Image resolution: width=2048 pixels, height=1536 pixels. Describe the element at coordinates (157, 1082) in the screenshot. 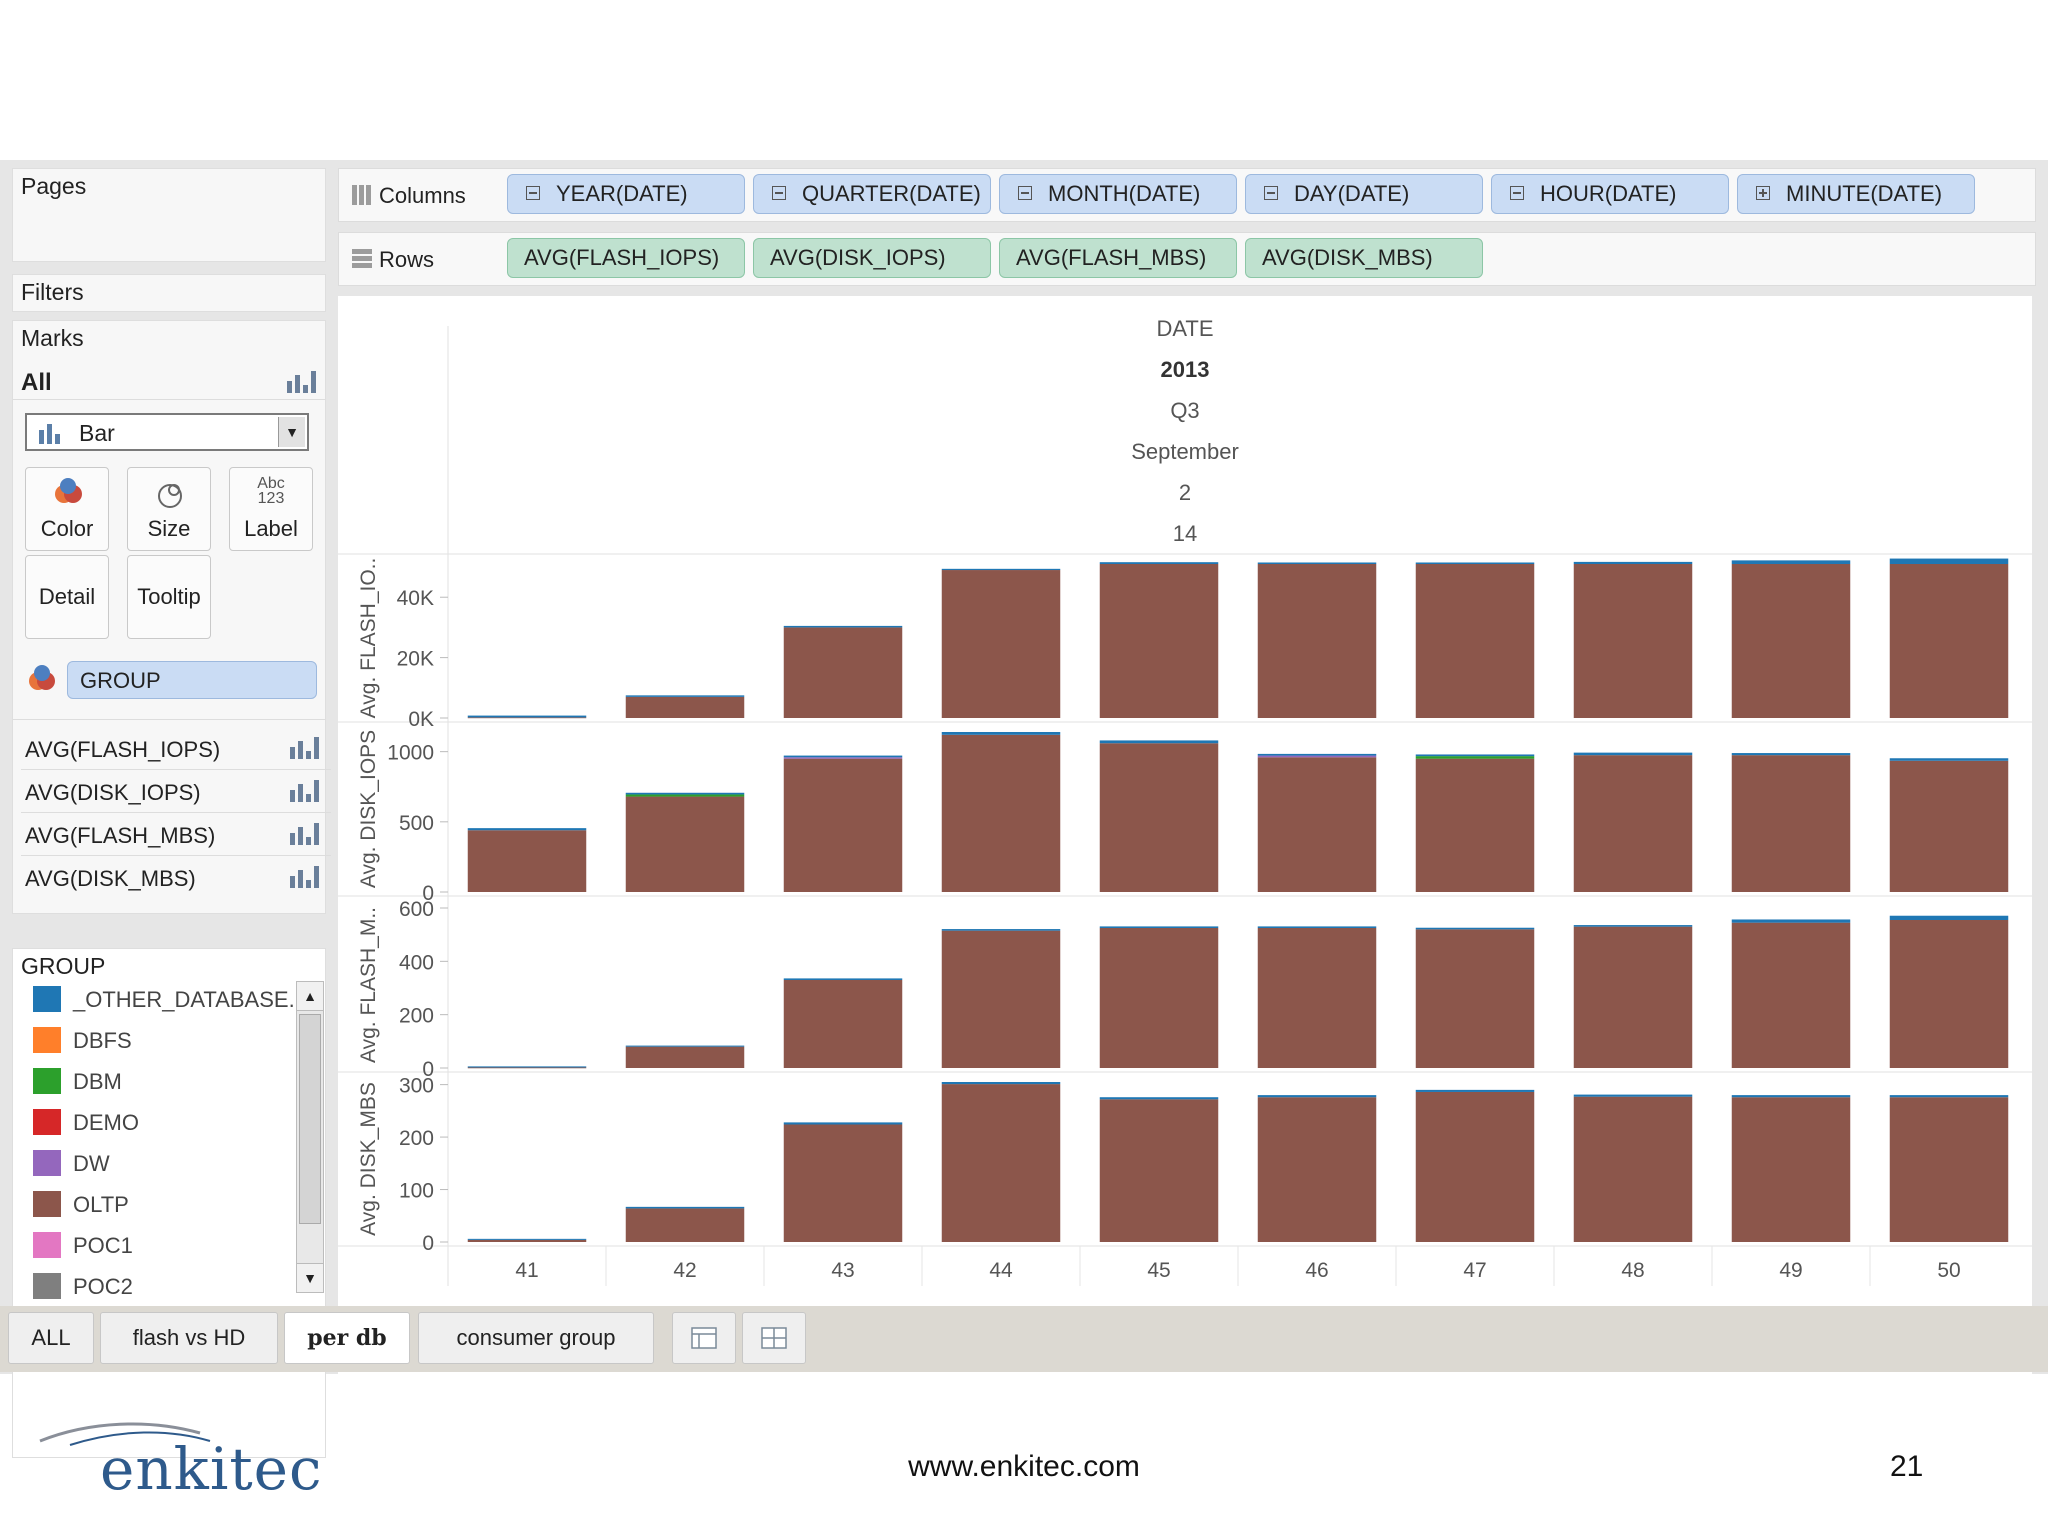

I see `legend-item: DBM` at that location.